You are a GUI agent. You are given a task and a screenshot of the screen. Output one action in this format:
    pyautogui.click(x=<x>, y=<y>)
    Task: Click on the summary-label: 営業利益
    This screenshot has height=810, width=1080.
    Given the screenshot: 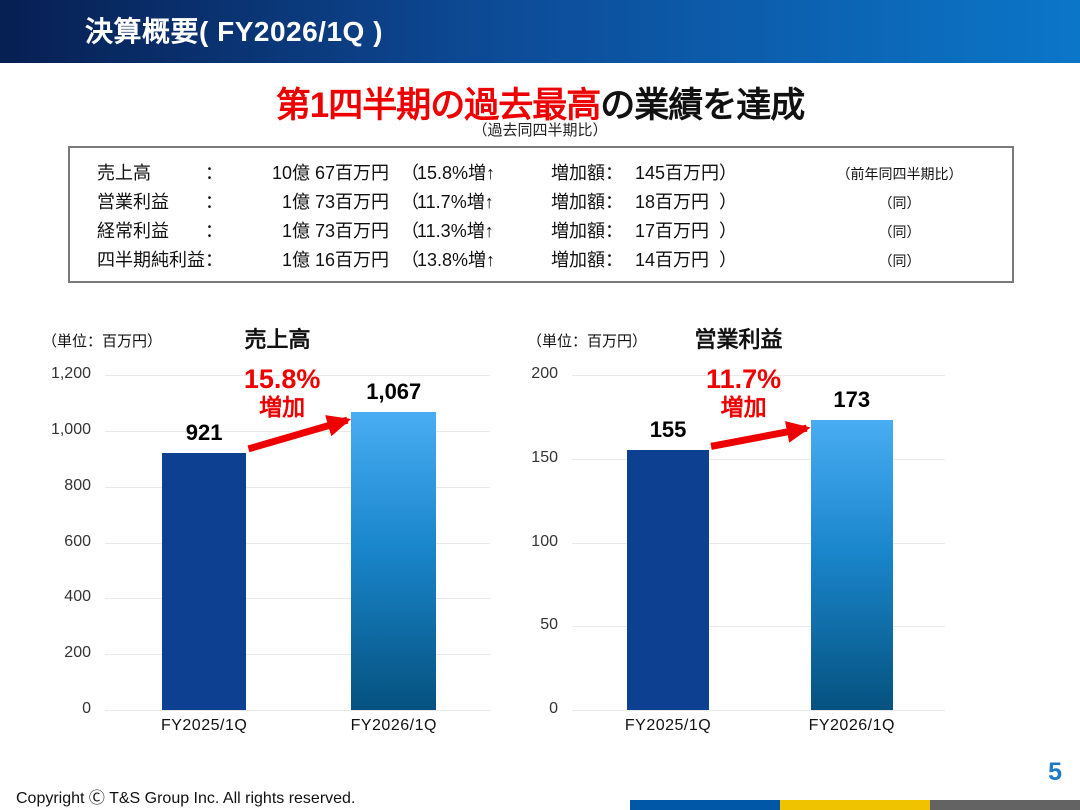 What is the action you would take?
    pyautogui.click(x=133, y=202)
    